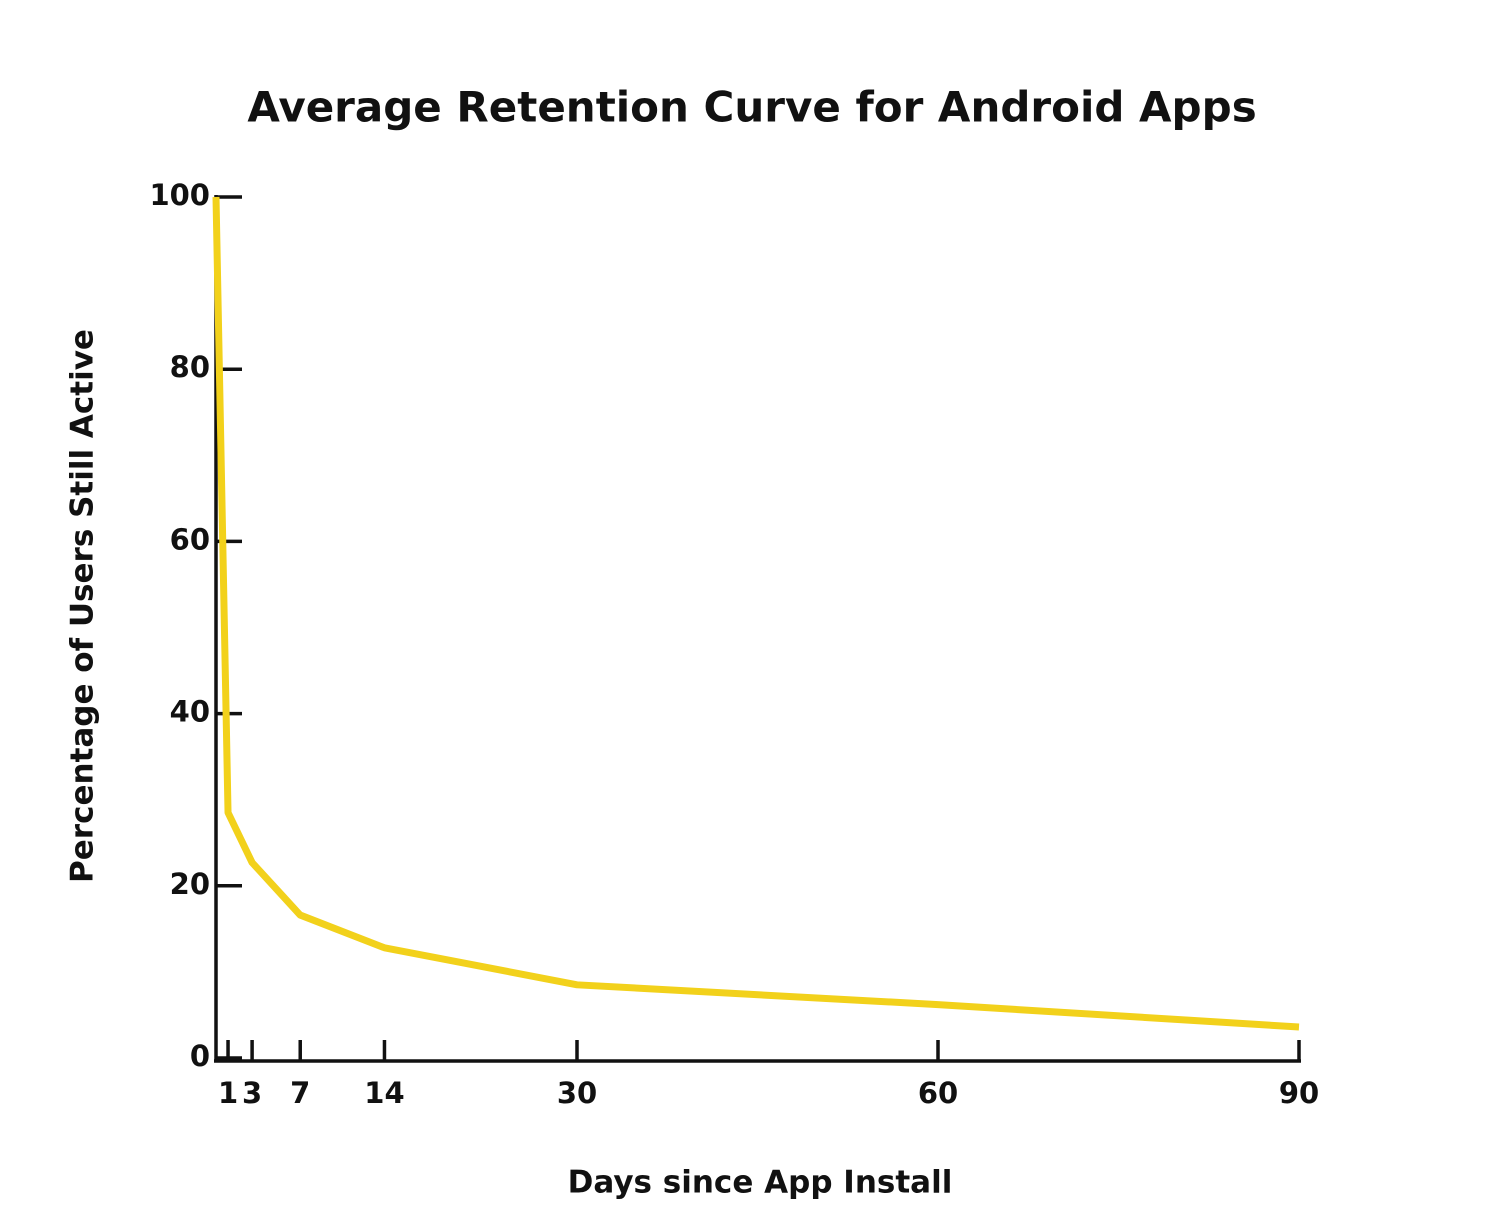  Describe the element at coordinates (1299, 1093) in the screenshot. I see `x-tick-label: 90` at that location.